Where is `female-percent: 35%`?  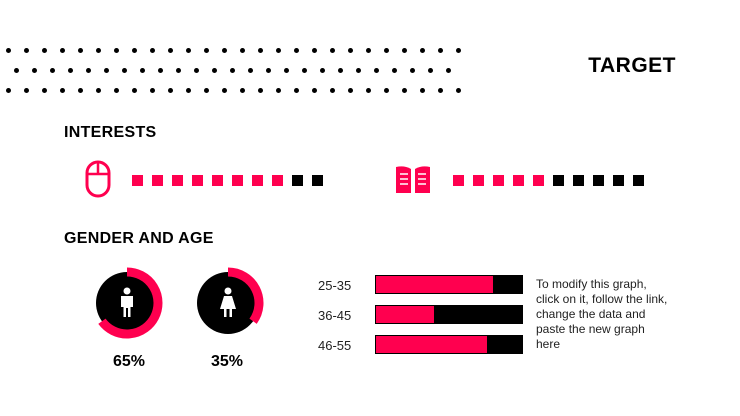 female-percent: 35% is located at coordinates (227, 361).